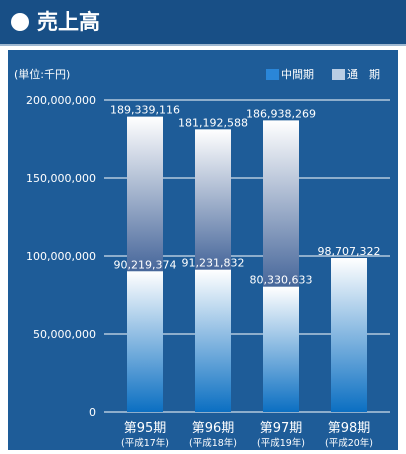 The height and width of the screenshot is (454, 406). What do you see at coordinates (42, 74) in the screenshot?
I see `unit-label: (単位:千円)` at bounding box center [42, 74].